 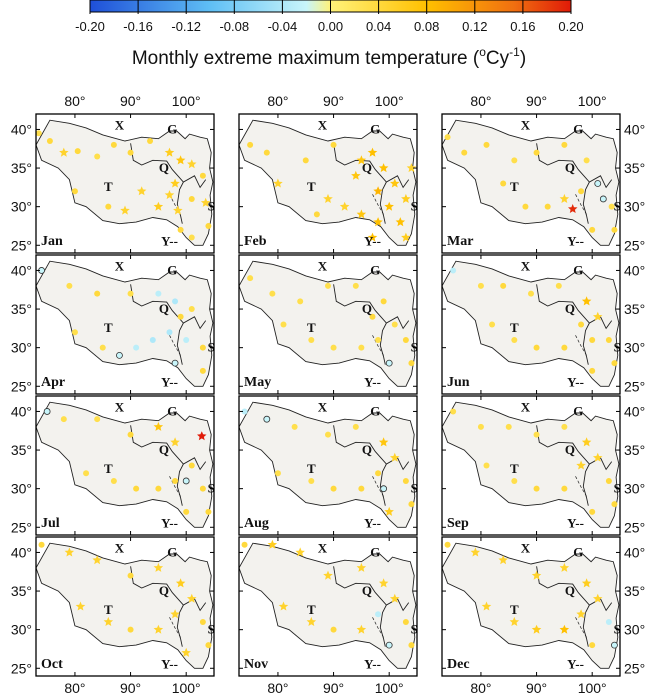 What do you see at coordinates (458, 382) in the screenshot?
I see `month-label: Jun` at bounding box center [458, 382].